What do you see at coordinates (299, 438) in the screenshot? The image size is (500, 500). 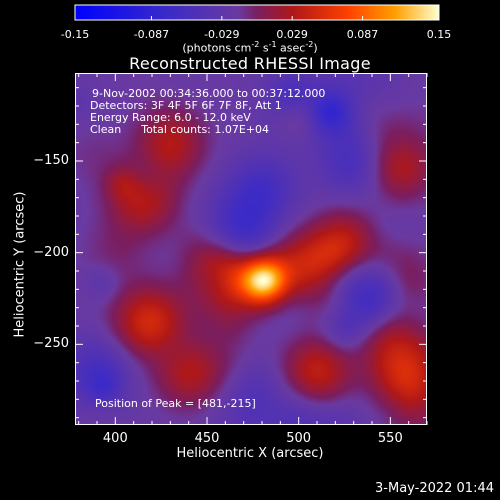 I see `x-tick-label: 500` at bounding box center [299, 438].